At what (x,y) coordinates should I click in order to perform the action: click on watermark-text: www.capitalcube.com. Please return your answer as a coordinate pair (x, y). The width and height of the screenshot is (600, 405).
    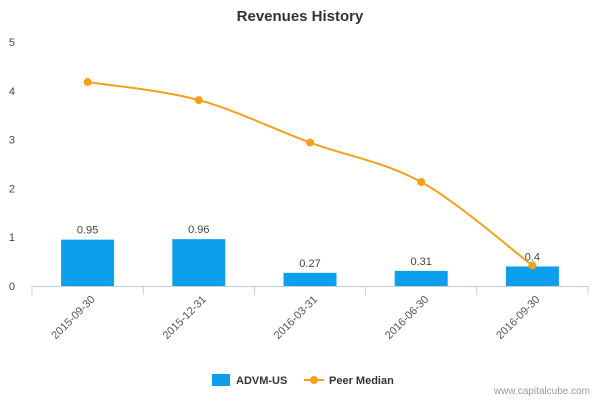
    Looking at the image, I should click on (541, 391).